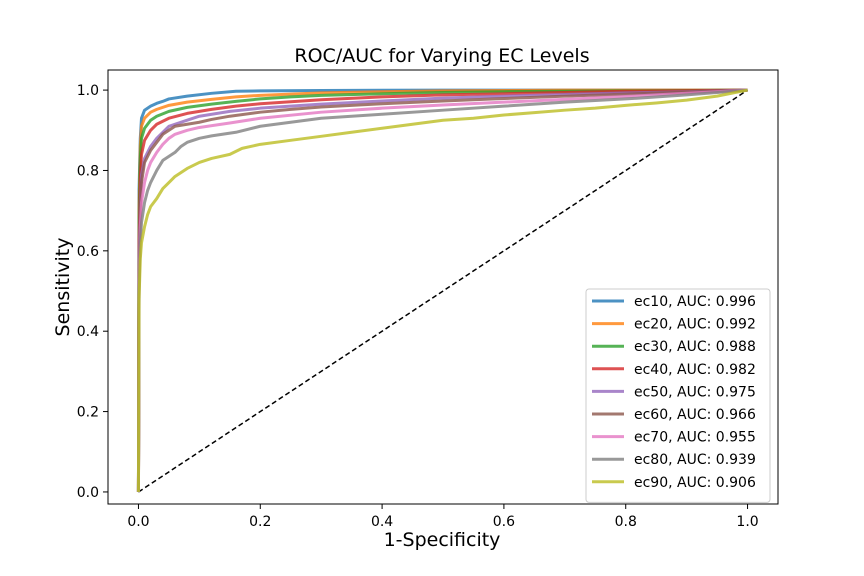  What do you see at coordinates (88, 332) in the screenshot?
I see `y-tick-label: 0.4` at bounding box center [88, 332].